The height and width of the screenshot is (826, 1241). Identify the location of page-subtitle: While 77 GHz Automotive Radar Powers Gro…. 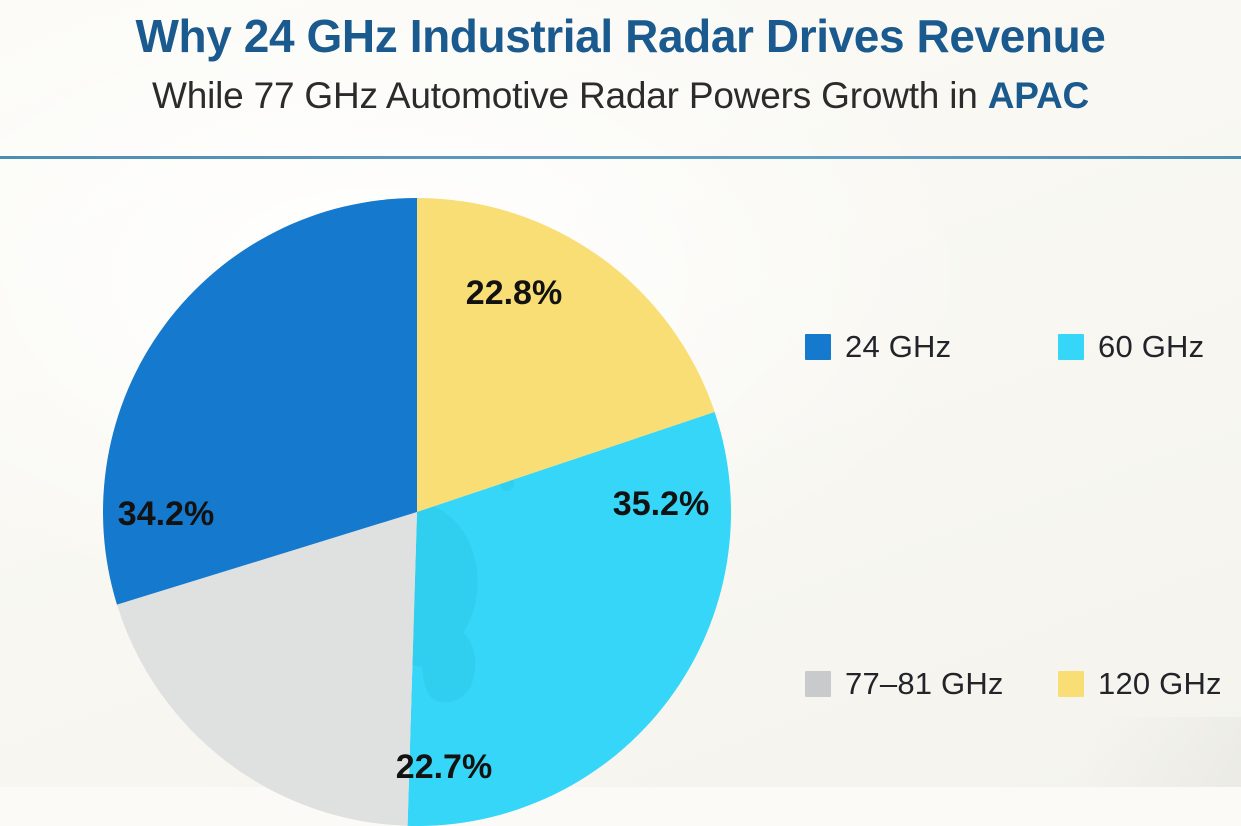
(620, 96).